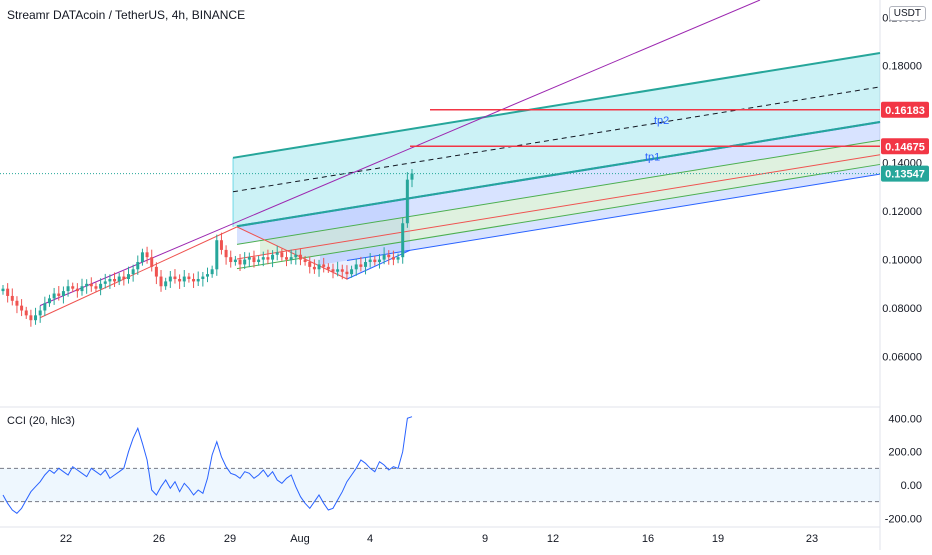 Image resolution: width=932 pixels, height=555 pixels. What do you see at coordinates (902, 261) in the screenshot?
I see `price-tick-label: 0.10000` at bounding box center [902, 261].